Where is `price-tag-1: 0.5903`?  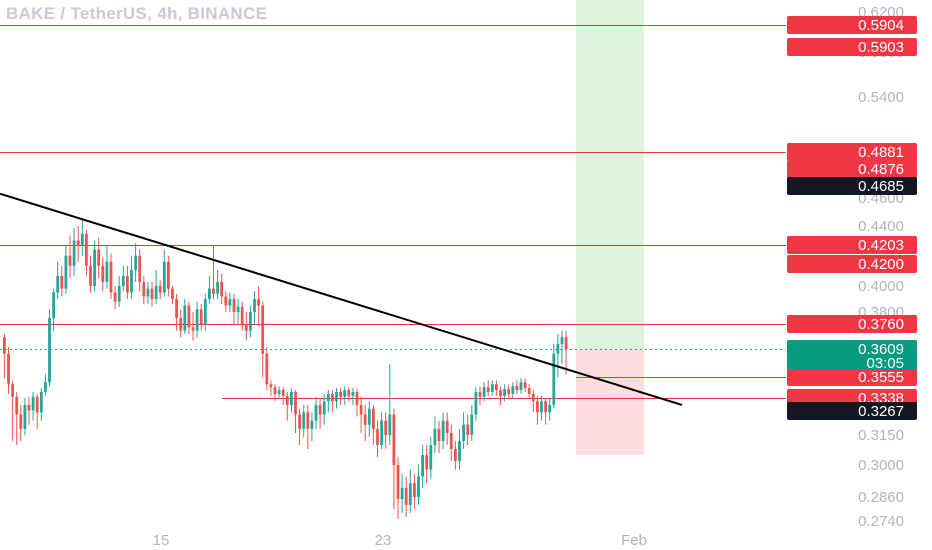 price-tag-1: 0.5903 is located at coordinates (852, 47).